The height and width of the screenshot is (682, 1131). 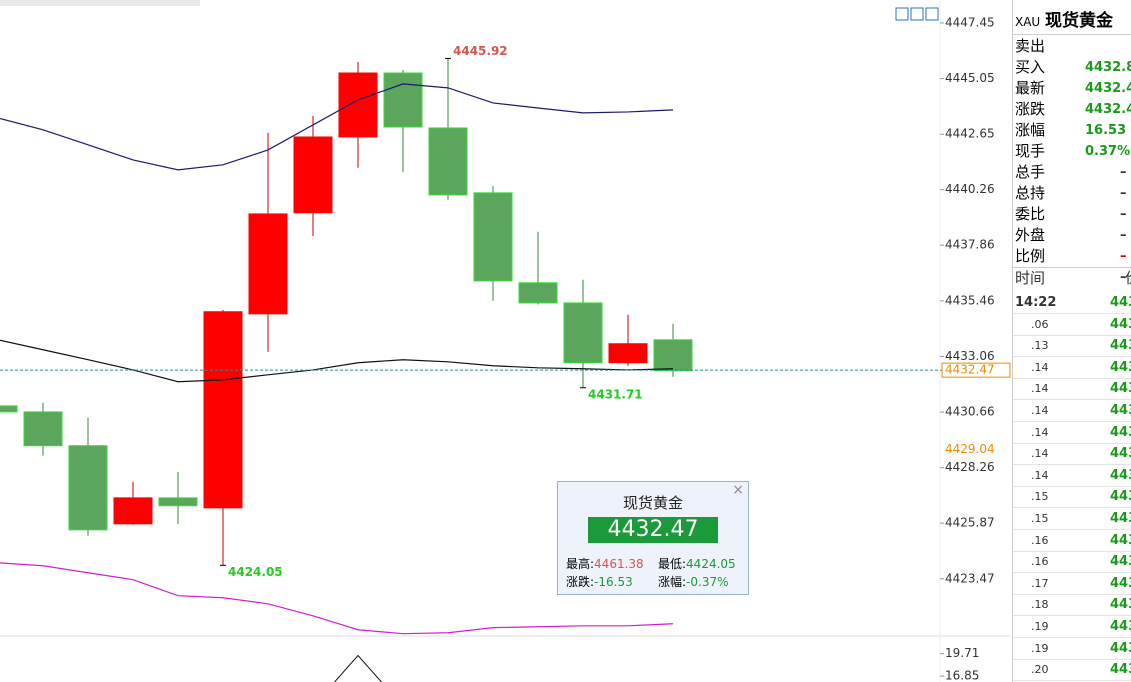 What do you see at coordinates (1073, 278) in the screenshot?
I see `tick-header: 时间 价` at bounding box center [1073, 278].